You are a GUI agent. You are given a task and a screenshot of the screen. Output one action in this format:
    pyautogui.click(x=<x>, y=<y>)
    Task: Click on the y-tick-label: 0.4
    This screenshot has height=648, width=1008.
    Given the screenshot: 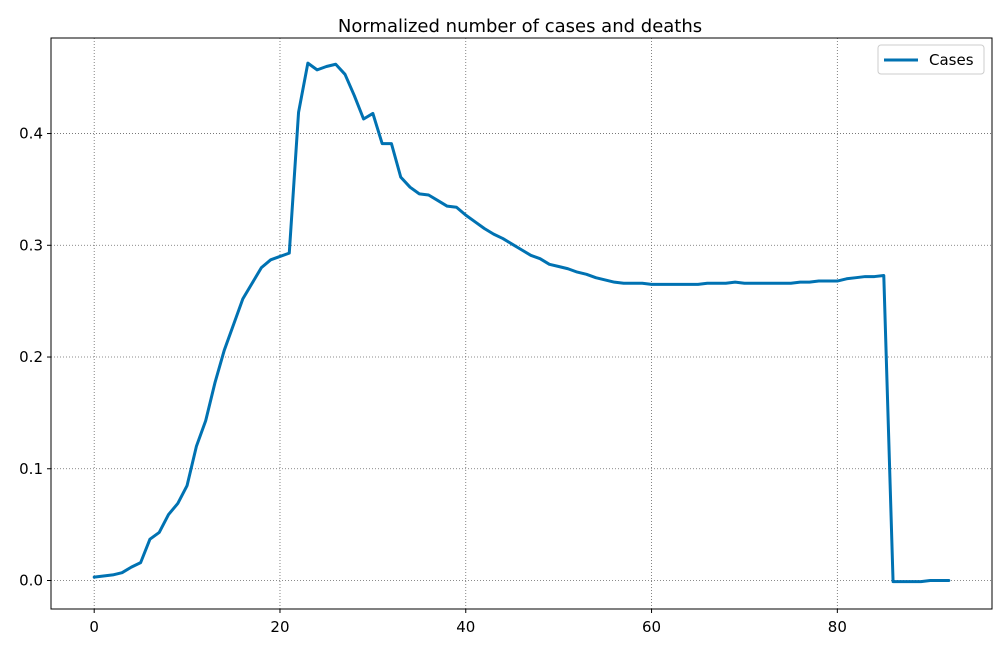 What is the action you would take?
    pyautogui.click(x=31, y=134)
    